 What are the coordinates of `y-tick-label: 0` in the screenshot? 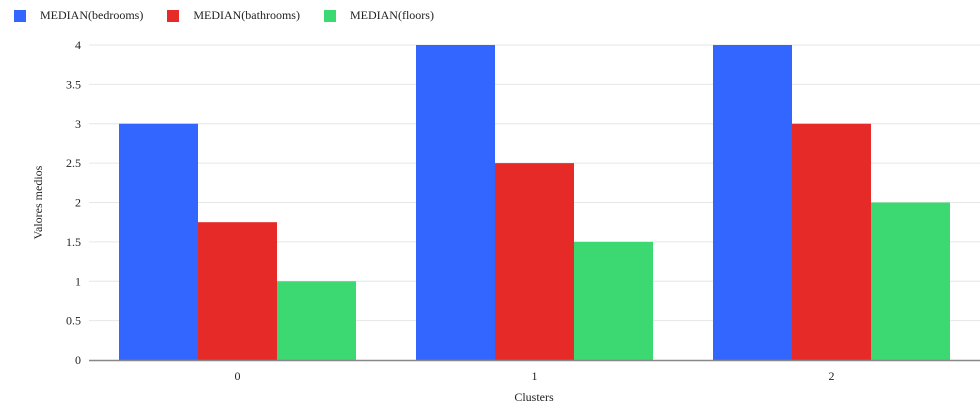 It's located at (78, 360).